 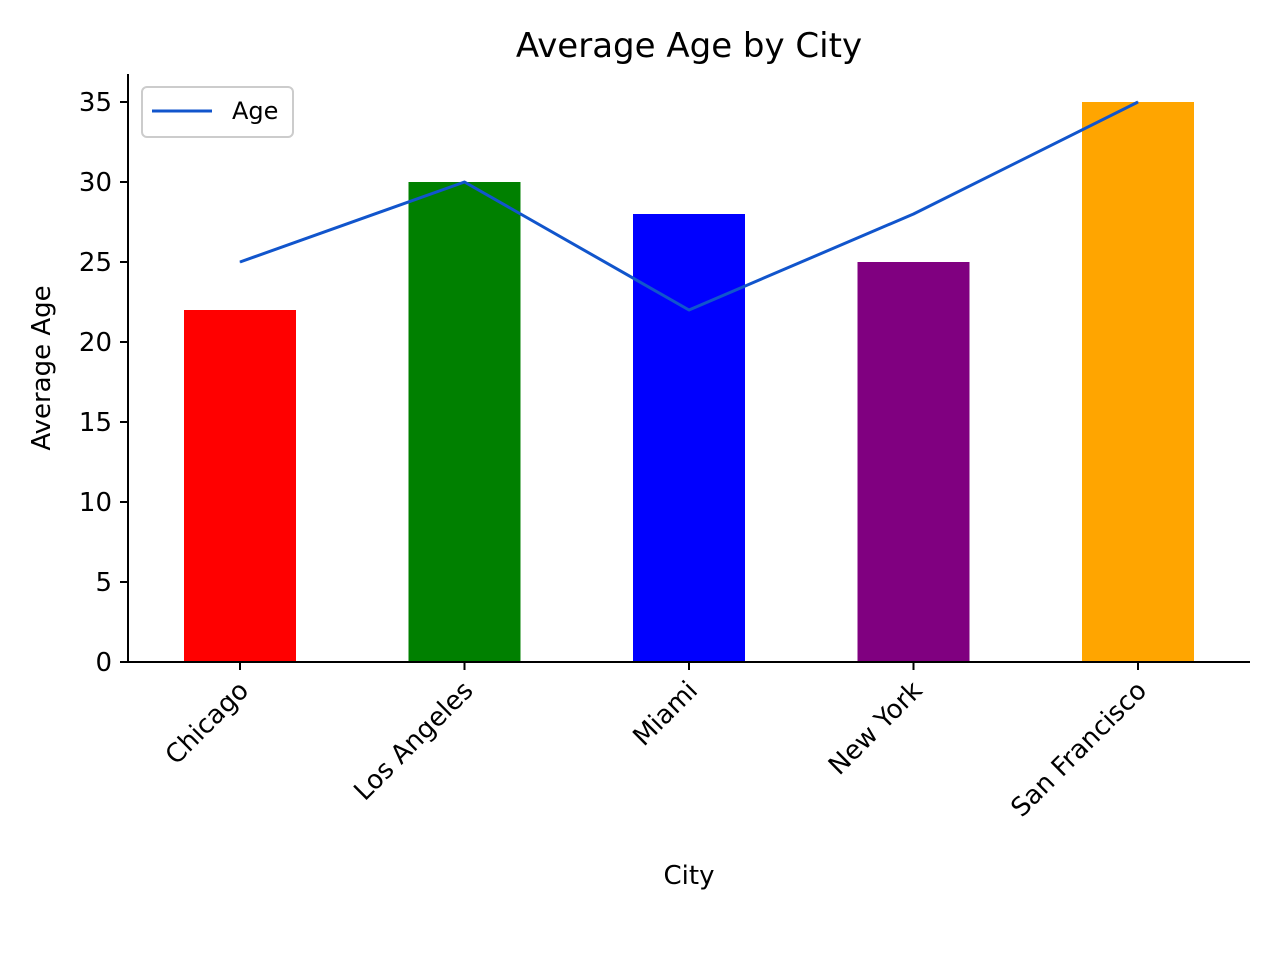 What do you see at coordinates (1138, 382) in the screenshot?
I see `bar-san-francisco` at bounding box center [1138, 382].